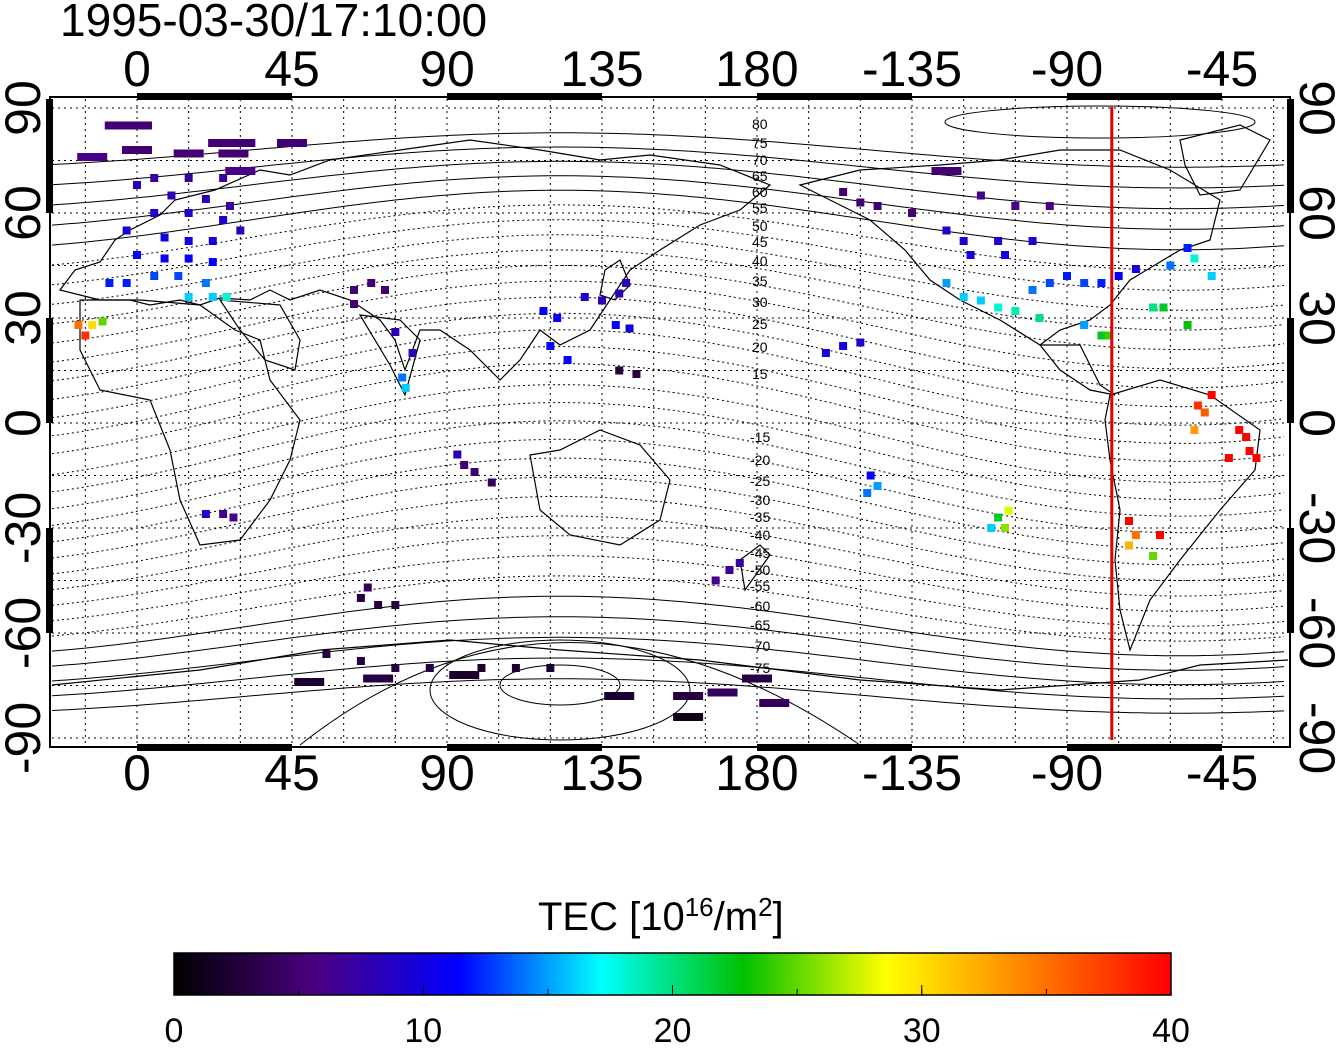  What do you see at coordinates (25, 423) in the screenshot?
I see `y-tick-label-left: 0` at bounding box center [25, 423].